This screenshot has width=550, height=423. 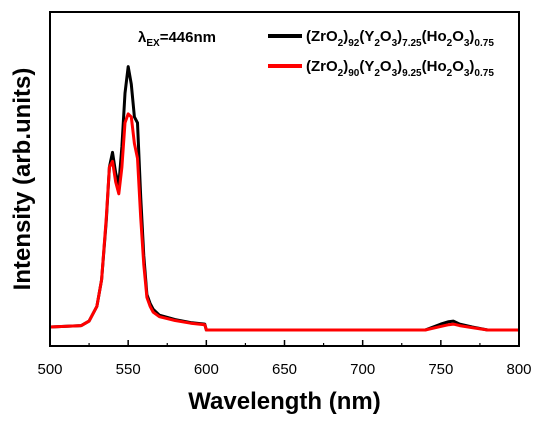 What do you see at coordinates (354, 43) in the screenshot?
I see `legend-subscript: 92` at bounding box center [354, 43].